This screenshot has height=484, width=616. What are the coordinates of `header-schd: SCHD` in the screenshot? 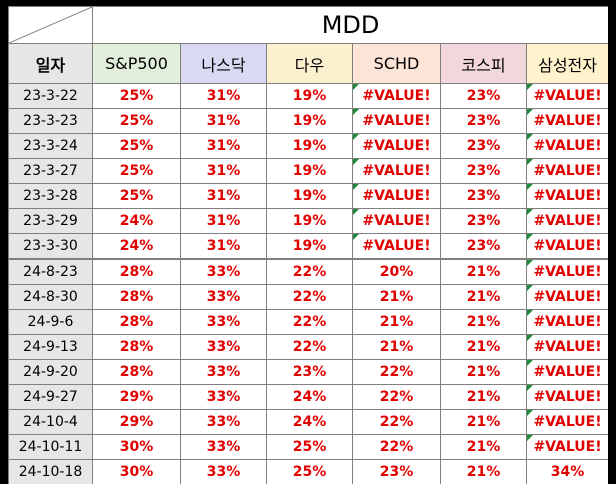 It's located at (396, 63).